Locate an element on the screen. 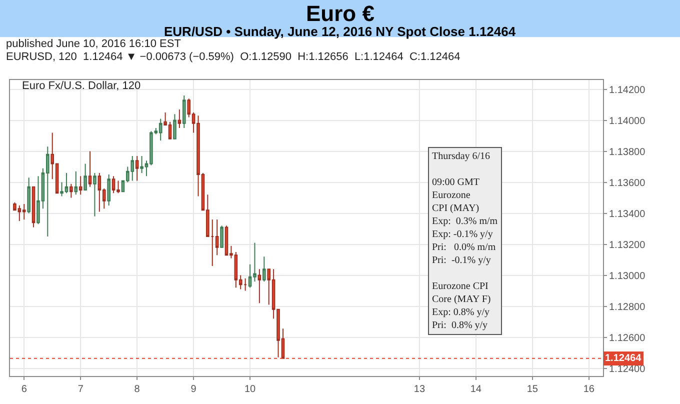 This screenshot has height=404, width=680. annotation: Euro Fx/U.S. Dollar, 120 is located at coordinates (81, 86).